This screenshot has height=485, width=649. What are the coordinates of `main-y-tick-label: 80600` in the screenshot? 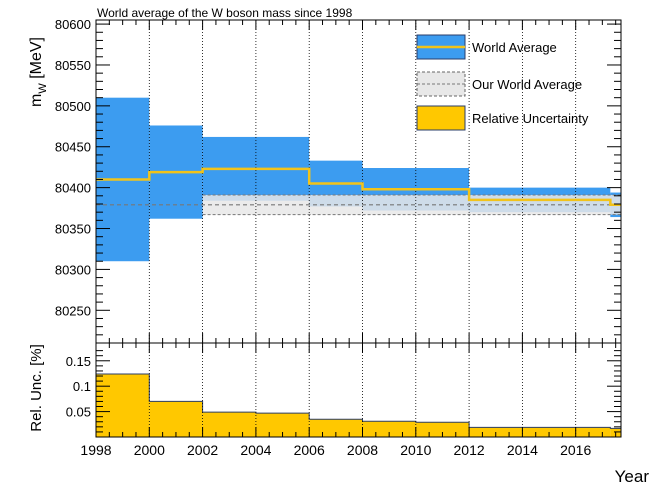 It's located at (73, 24).